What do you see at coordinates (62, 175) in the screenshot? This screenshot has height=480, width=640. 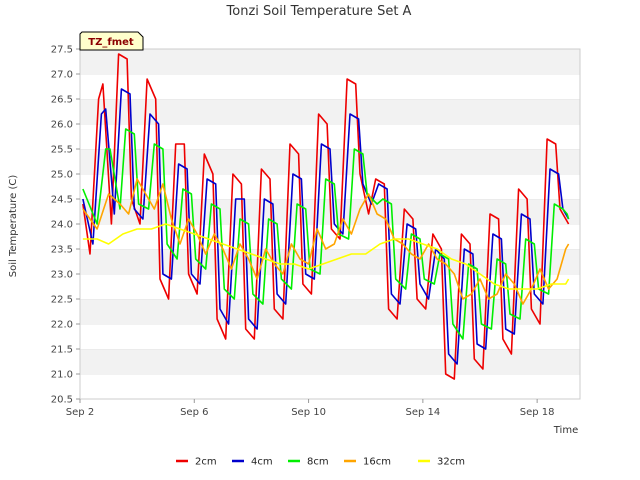 I see `y-tick-label: 25.0` at bounding box center [62, 175].